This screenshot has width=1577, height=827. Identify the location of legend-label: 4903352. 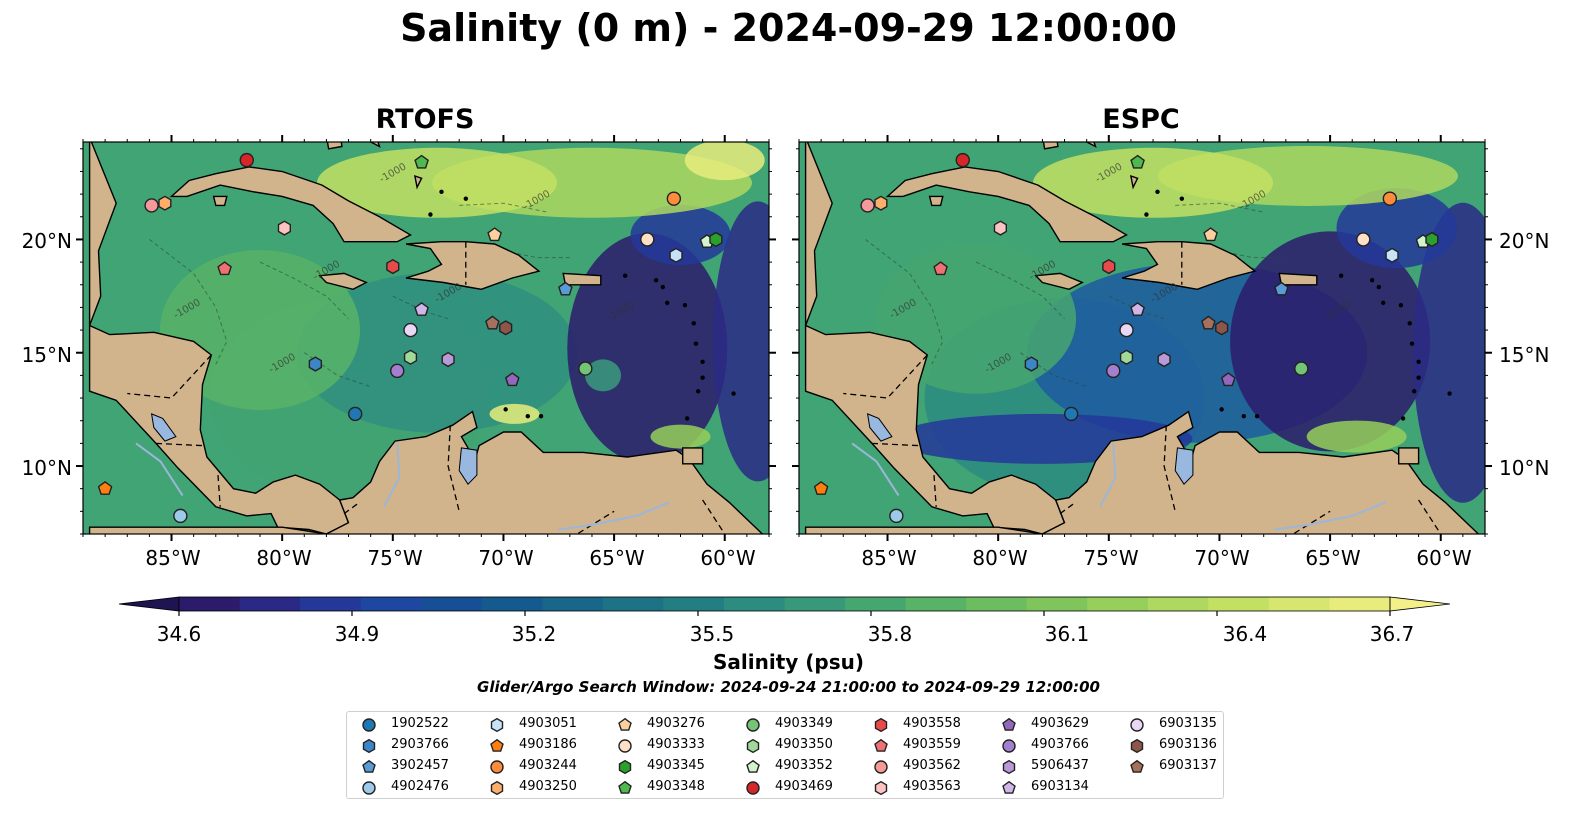
(804, 765).